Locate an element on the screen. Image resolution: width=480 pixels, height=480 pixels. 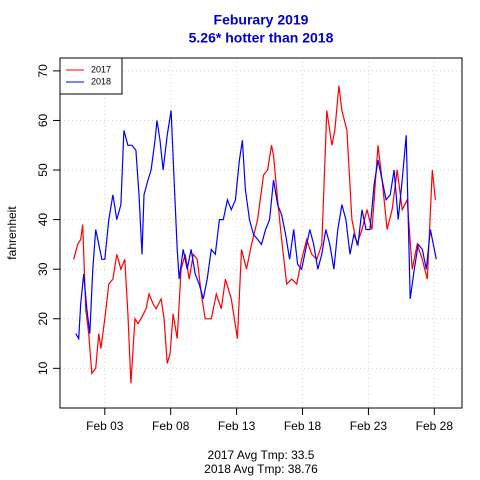
x-tick-label: Feb 13 is located at coordinates (237, 426).